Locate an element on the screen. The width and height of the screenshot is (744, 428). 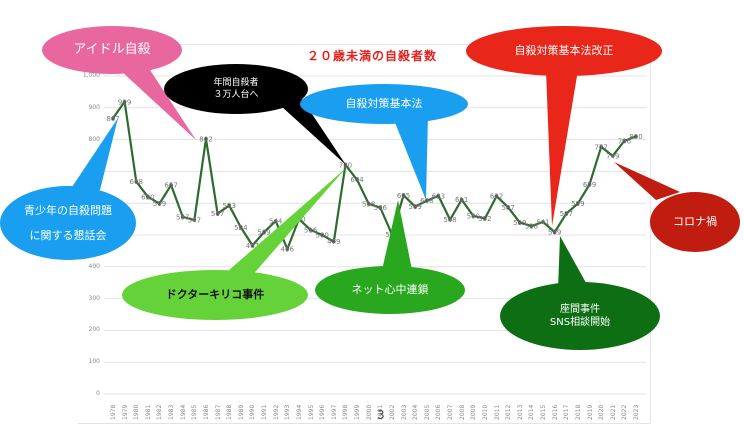
data-label: 557 is located at coordinates (182, 217).